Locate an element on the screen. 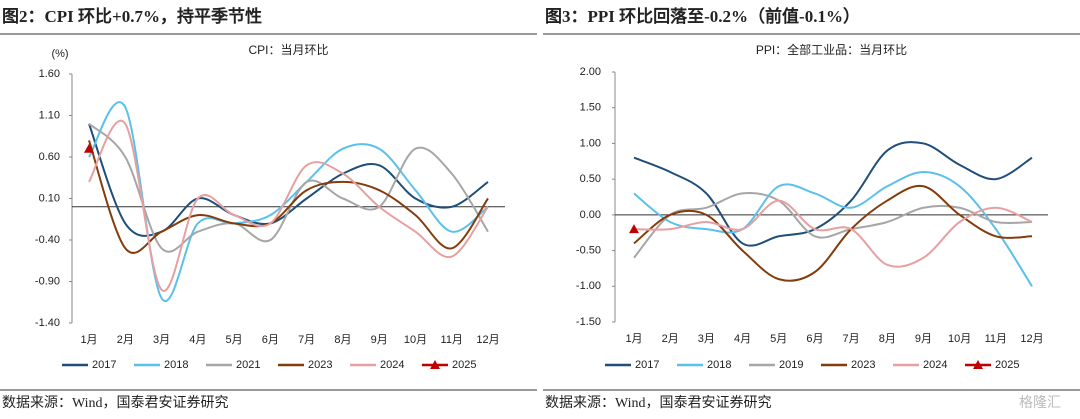  y-tick-label: -1.50 is located at coordinates (588, 322).